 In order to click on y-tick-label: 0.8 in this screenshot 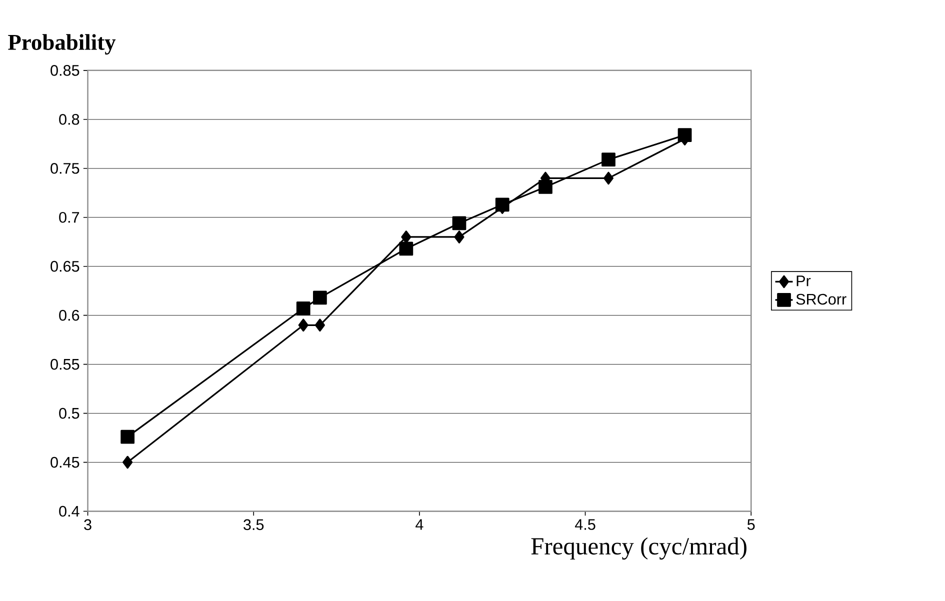, I will do `click(69, 119)`.